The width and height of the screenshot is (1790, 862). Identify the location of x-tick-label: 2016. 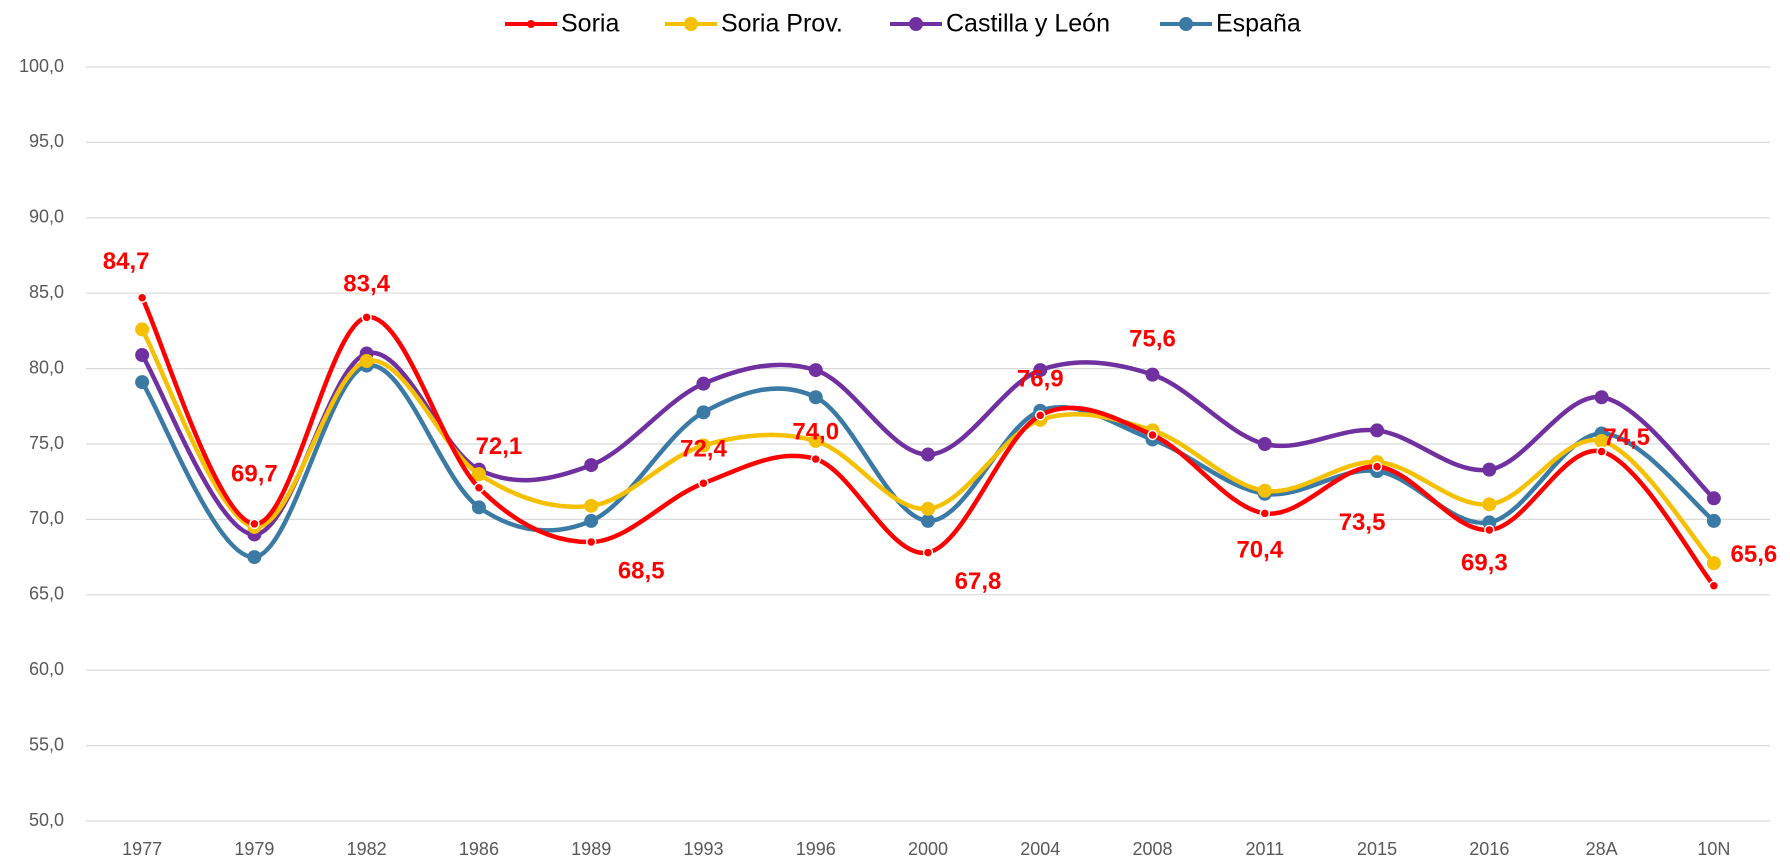
(1489, 849).